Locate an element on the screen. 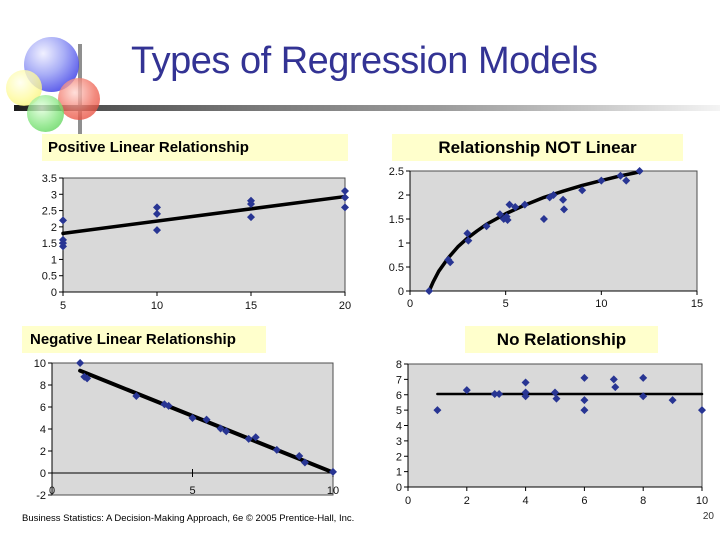  label-no-relationship: No Relationship is located at coordinates (561, 339).